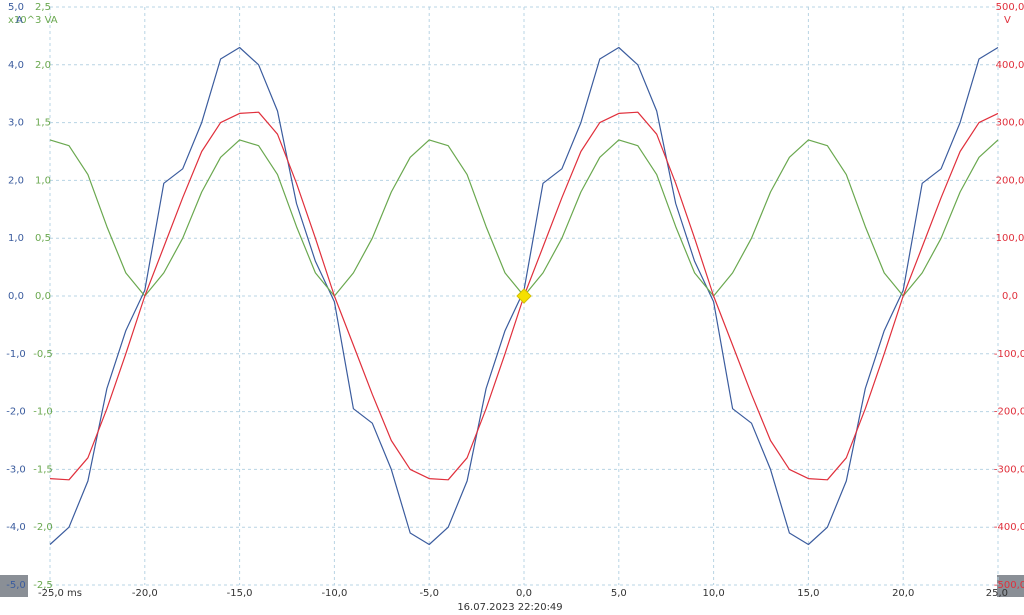 The height and width of the screenshot is (615, 1024). Describe the element at coordinates (16, 296) in the screenshot. I see `y-tick-label: 0,0` at that location.